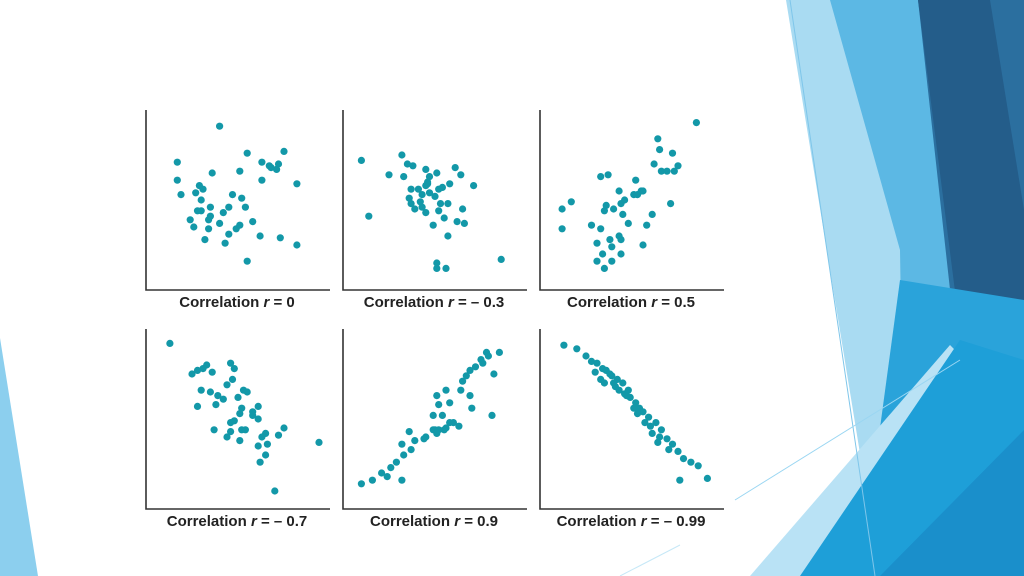 The width and height of the screenshot is (1024, 576). Describe the element at coordinates (676, 302) in the screenshot. I see `label-suffix: = 0.5` at that location.